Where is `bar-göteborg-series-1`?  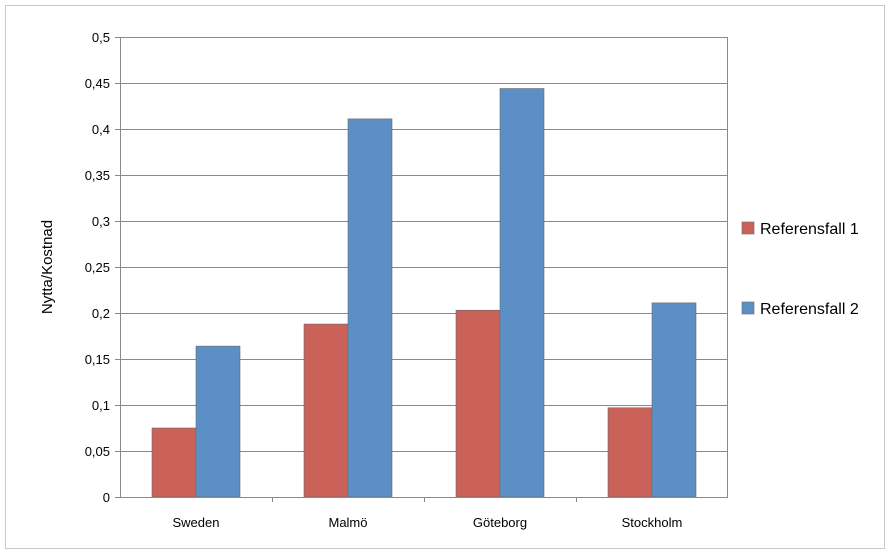
bar-göteborg-series-1 is located at coordinates (478, 403).